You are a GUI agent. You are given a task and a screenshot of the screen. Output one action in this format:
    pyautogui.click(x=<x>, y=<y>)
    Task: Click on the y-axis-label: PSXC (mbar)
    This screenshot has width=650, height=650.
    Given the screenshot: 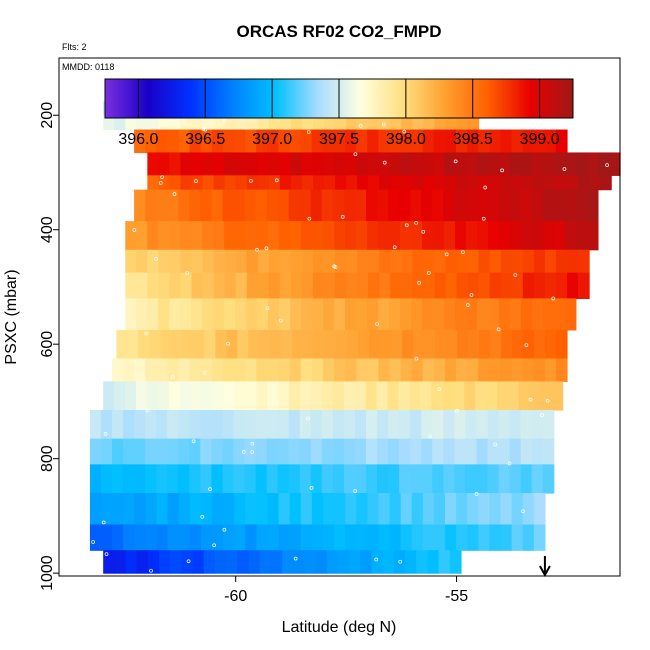 What is the action you would take?
    pyautogui.click(x=11, y=316)
    